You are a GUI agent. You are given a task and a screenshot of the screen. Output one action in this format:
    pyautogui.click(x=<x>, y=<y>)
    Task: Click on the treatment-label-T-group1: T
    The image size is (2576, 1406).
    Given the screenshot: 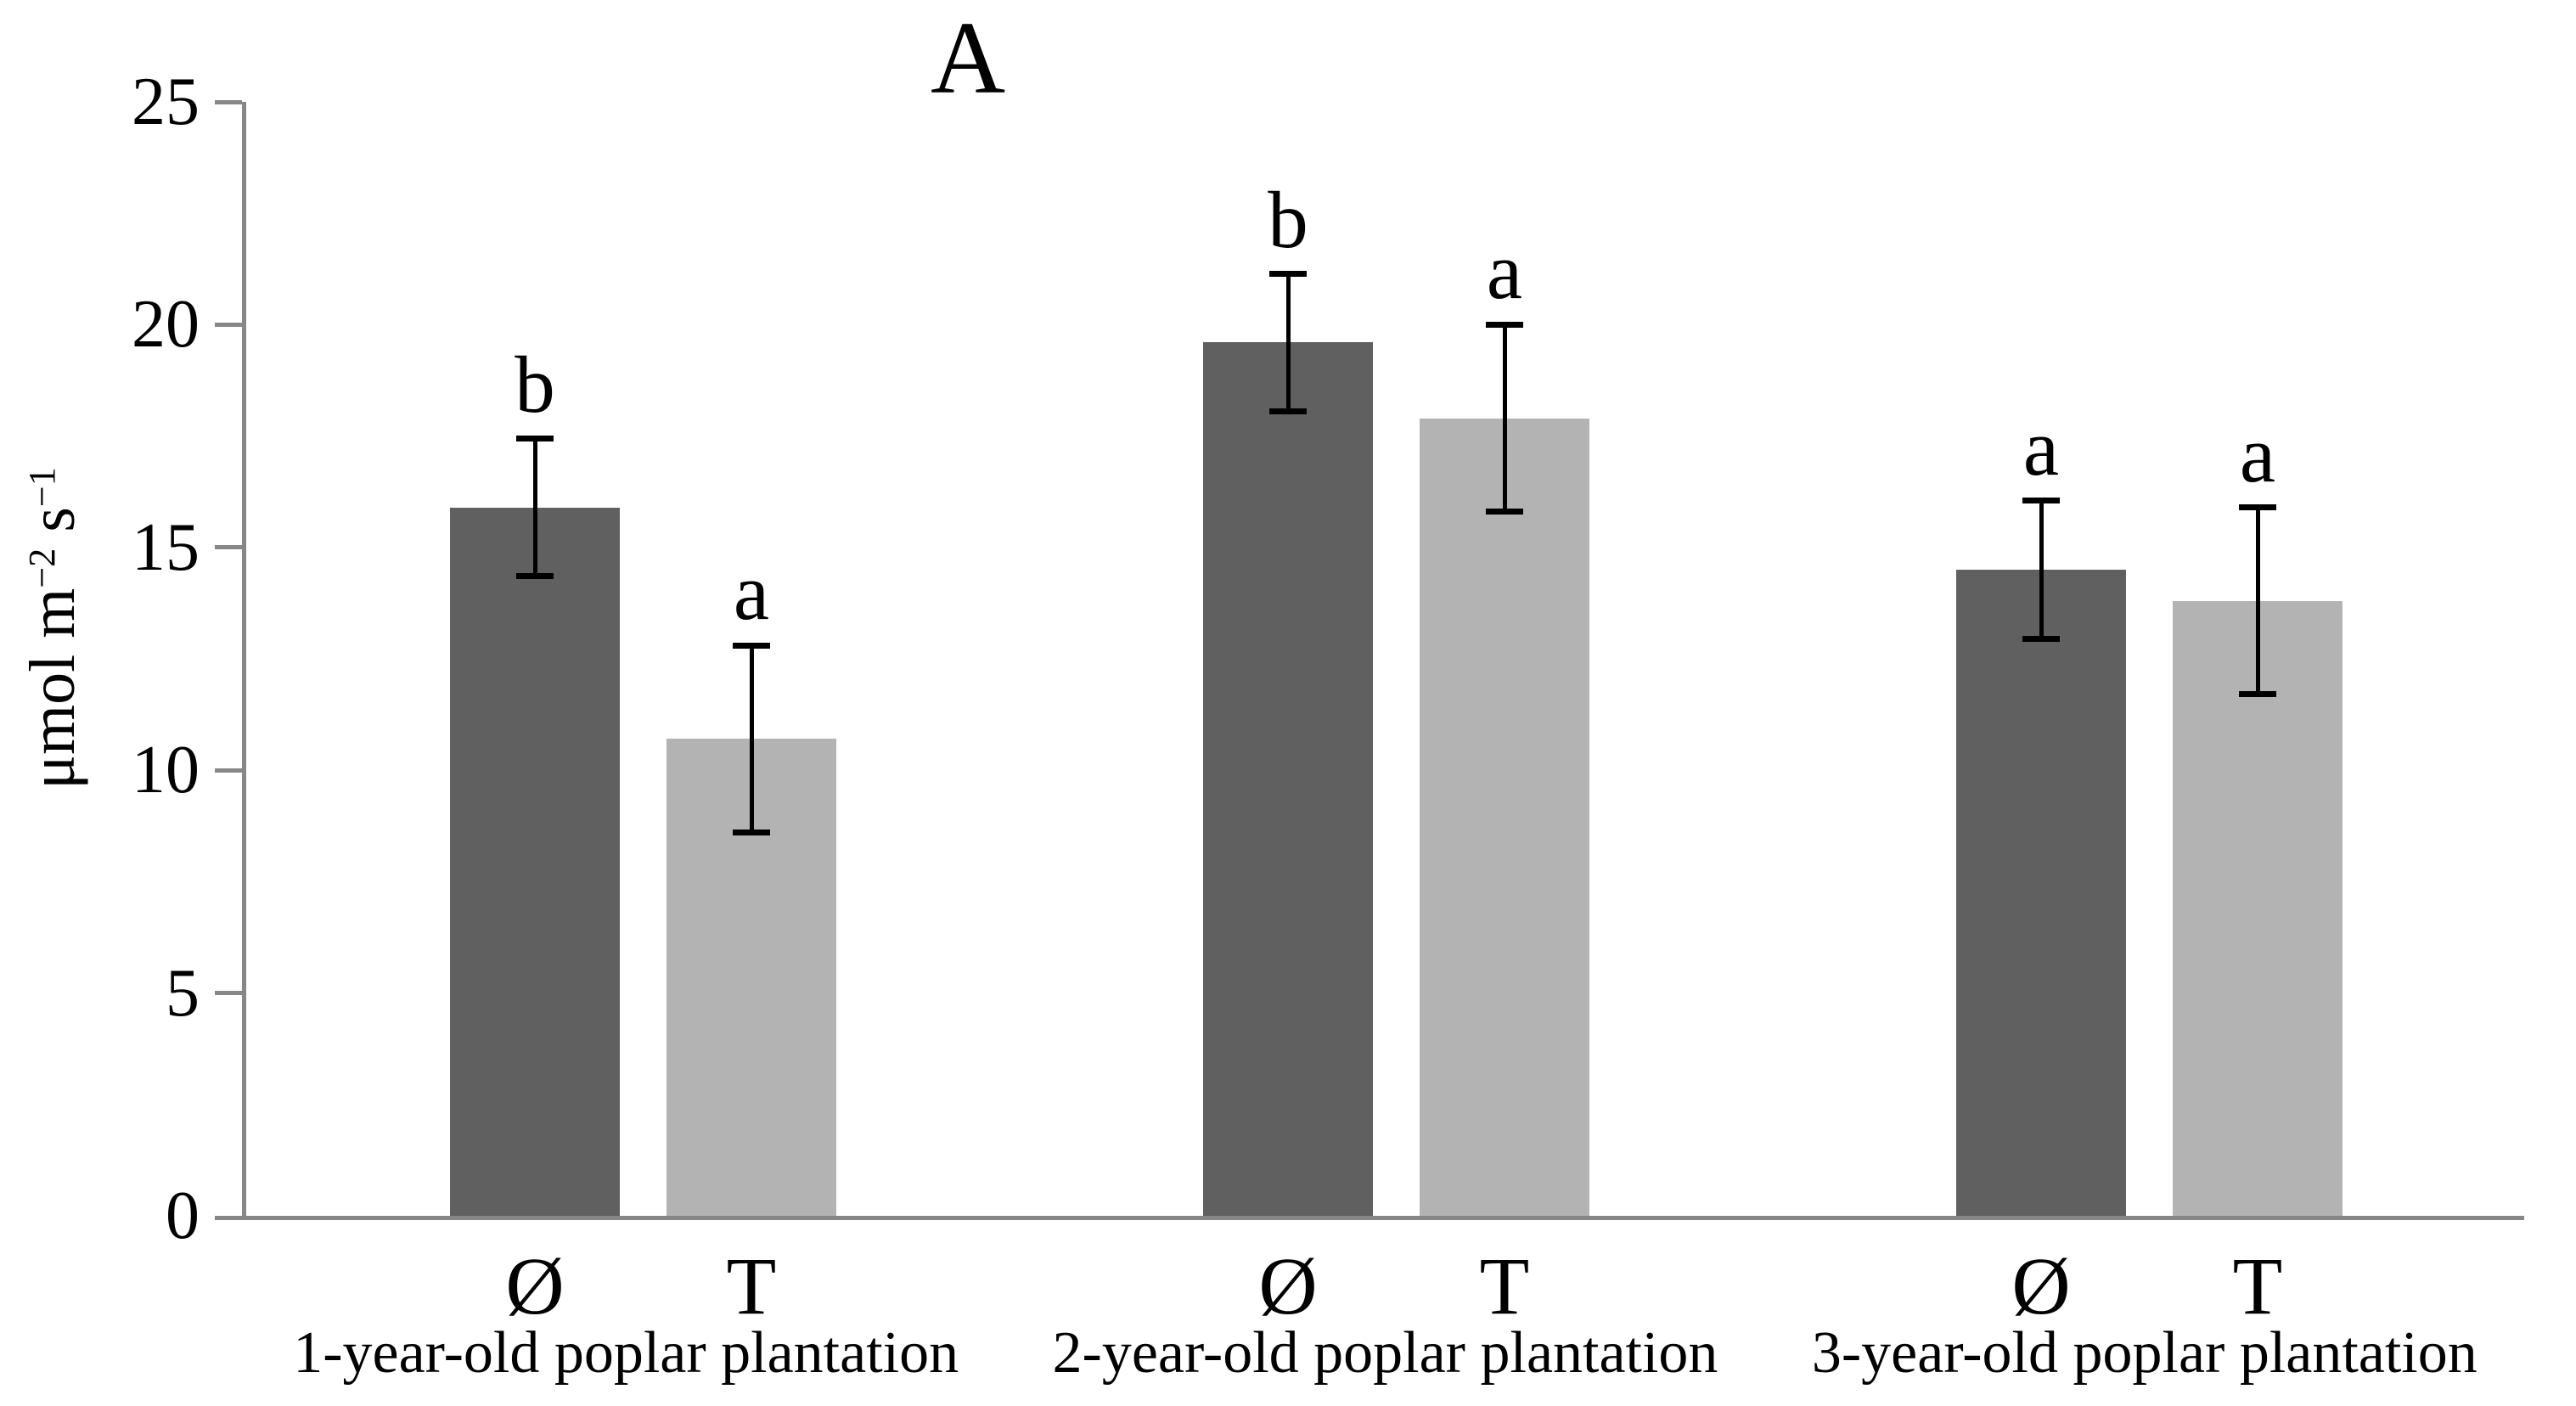 What is the action you would take?
    pyautogui.click(x=751, y=1285)
    